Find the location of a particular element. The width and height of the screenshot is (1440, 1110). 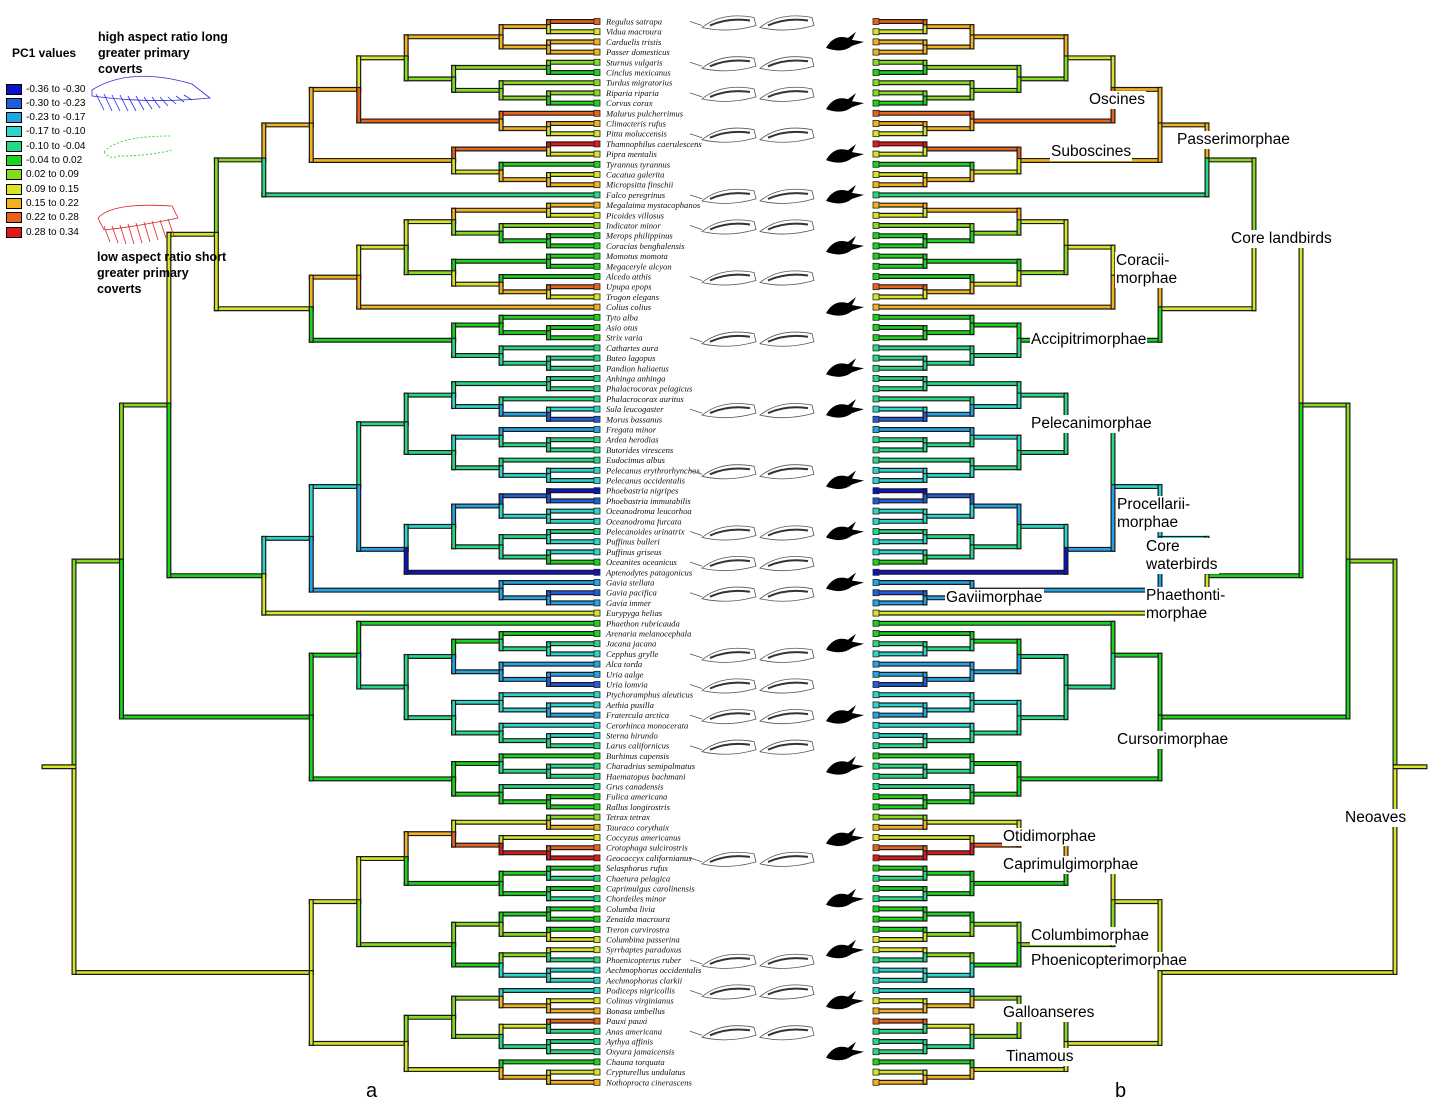

taxon-name: Alcedo atthis is located at coordinates (628, 277).